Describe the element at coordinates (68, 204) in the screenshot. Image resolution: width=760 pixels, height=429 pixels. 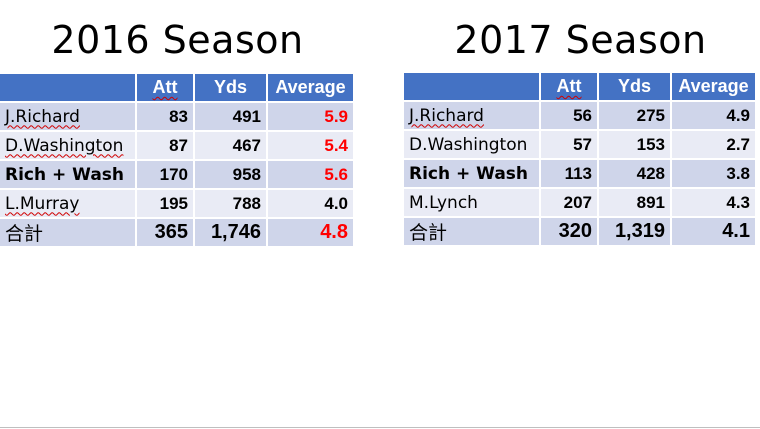
I see `player-name: L.Murray` at that location.